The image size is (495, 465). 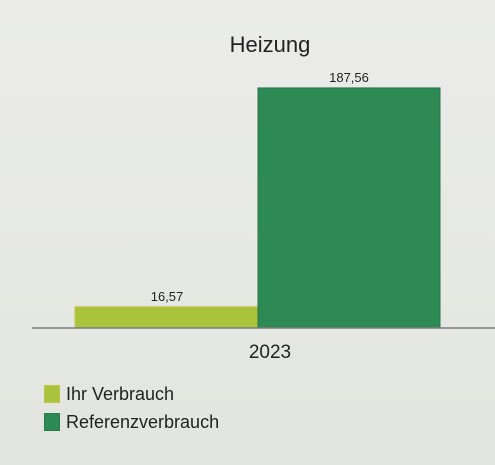 I want to click on legend-swatch-referenzverbrauch, so click(x=52, y=422).